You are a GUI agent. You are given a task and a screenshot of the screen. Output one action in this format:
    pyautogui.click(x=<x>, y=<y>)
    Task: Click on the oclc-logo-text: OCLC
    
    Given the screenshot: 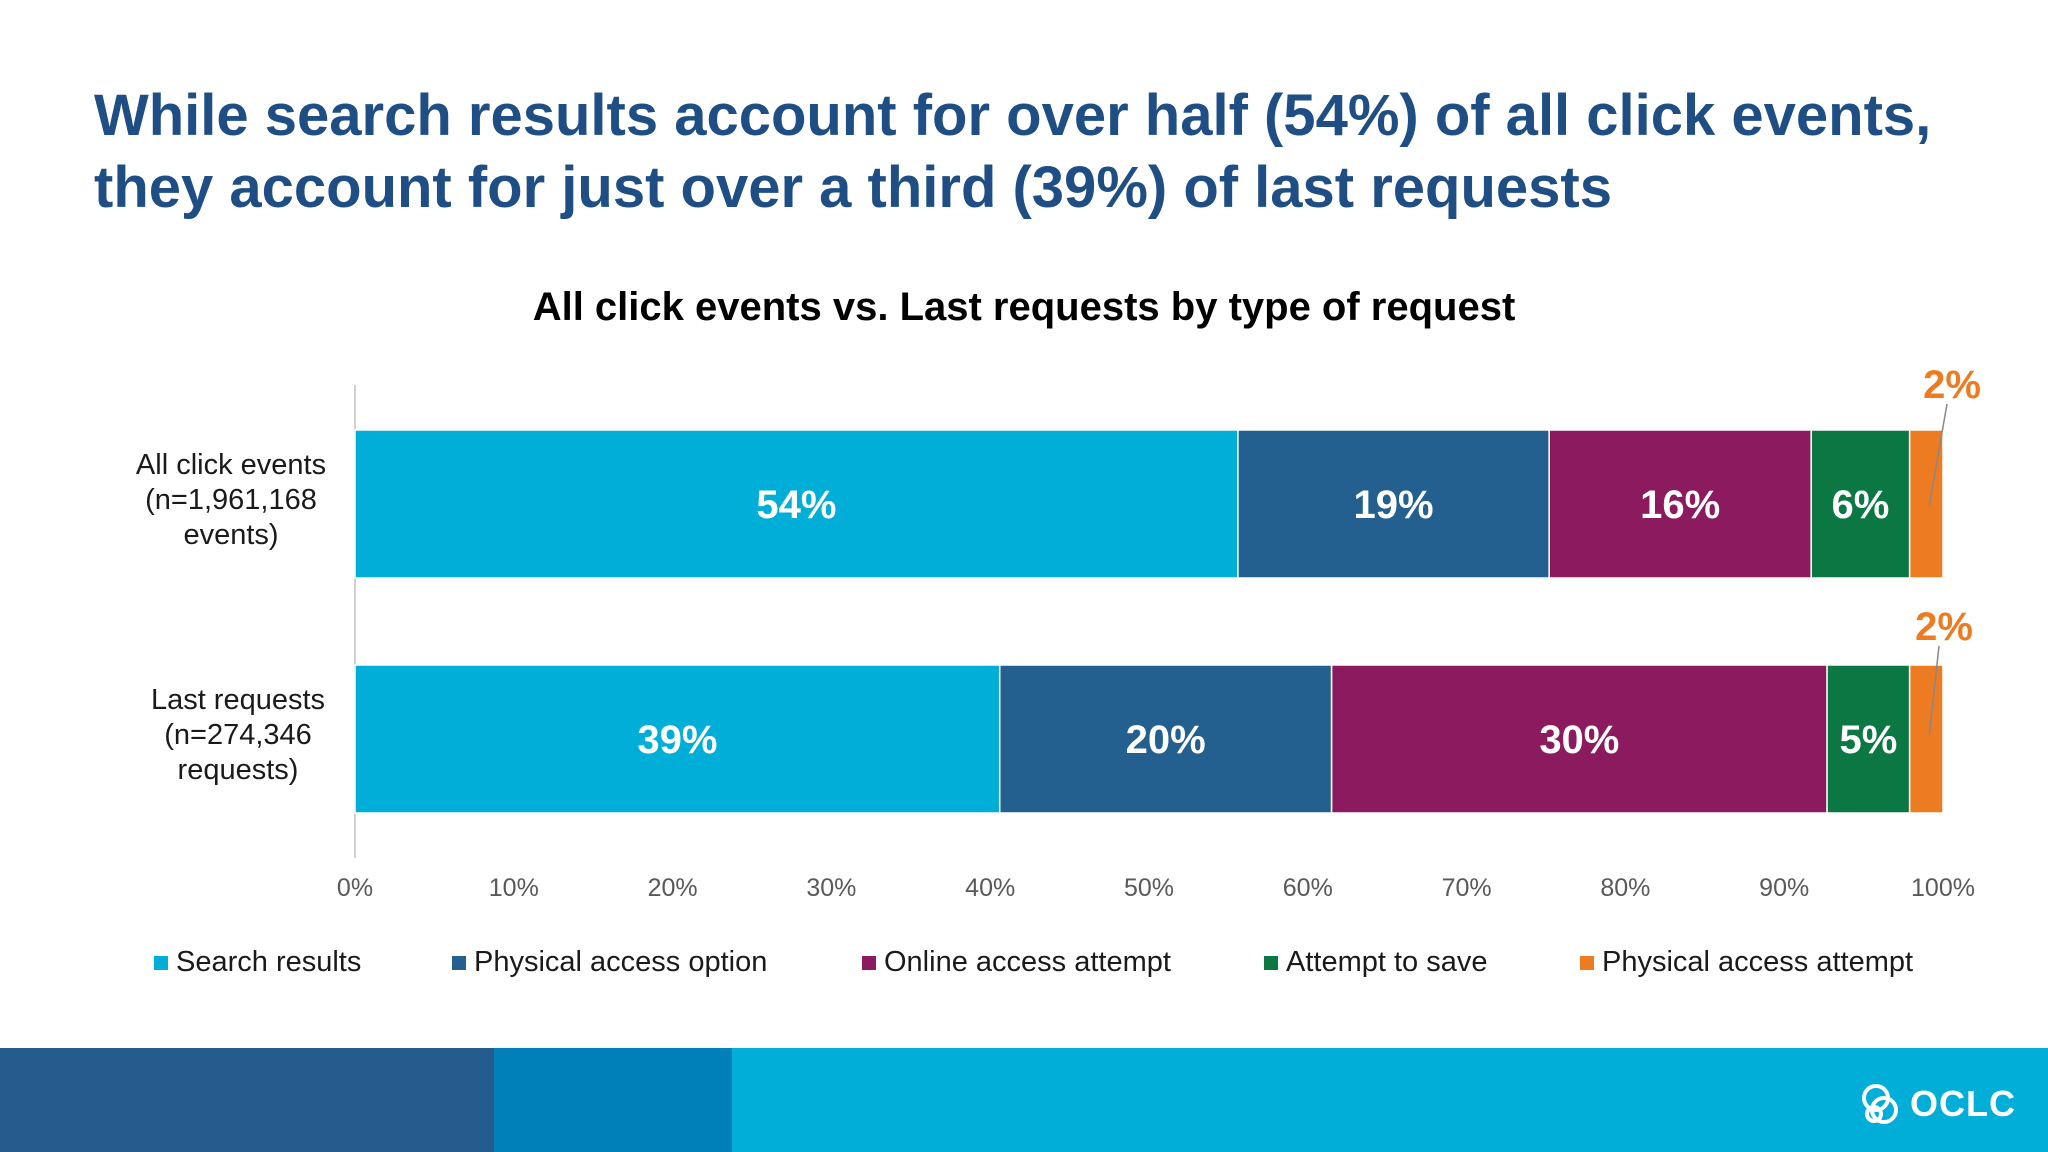 What is the action you would take?
    pyautogui.click(x=1963, y=1103)
    